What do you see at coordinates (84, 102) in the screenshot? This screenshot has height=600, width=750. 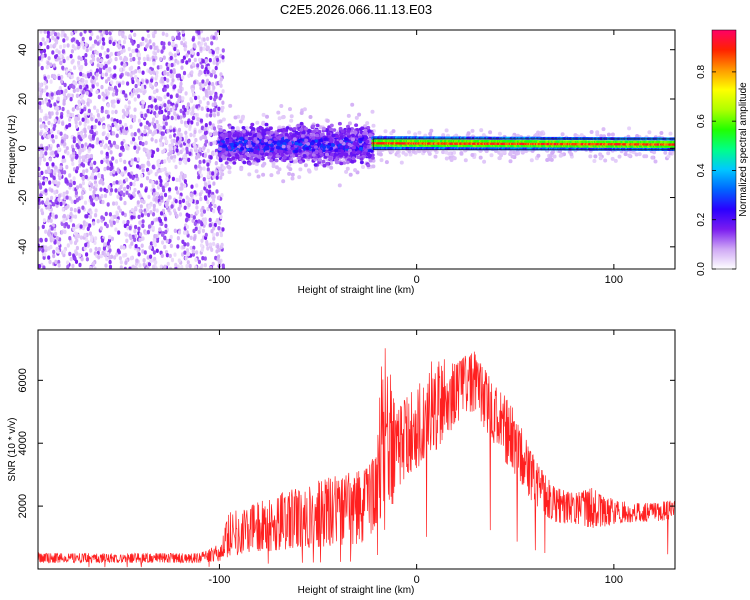 I see `heatmap-cell-1990` at bounding box center [84, 102].